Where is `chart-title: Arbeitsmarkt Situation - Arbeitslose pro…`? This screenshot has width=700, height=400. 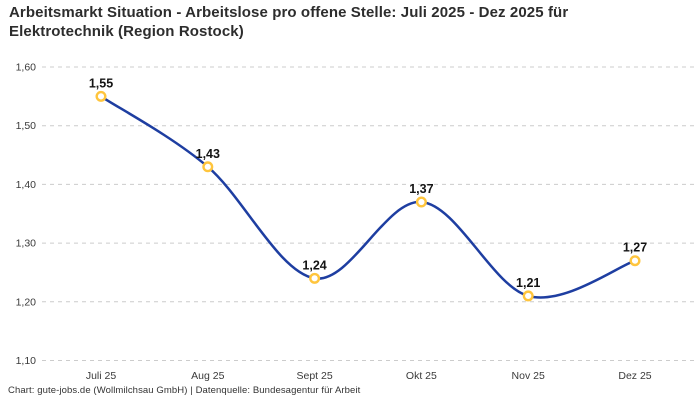
chart-title: Arbeitsmarkt Situation - Arbeitslose pro… is located at coordinates (289, 22).